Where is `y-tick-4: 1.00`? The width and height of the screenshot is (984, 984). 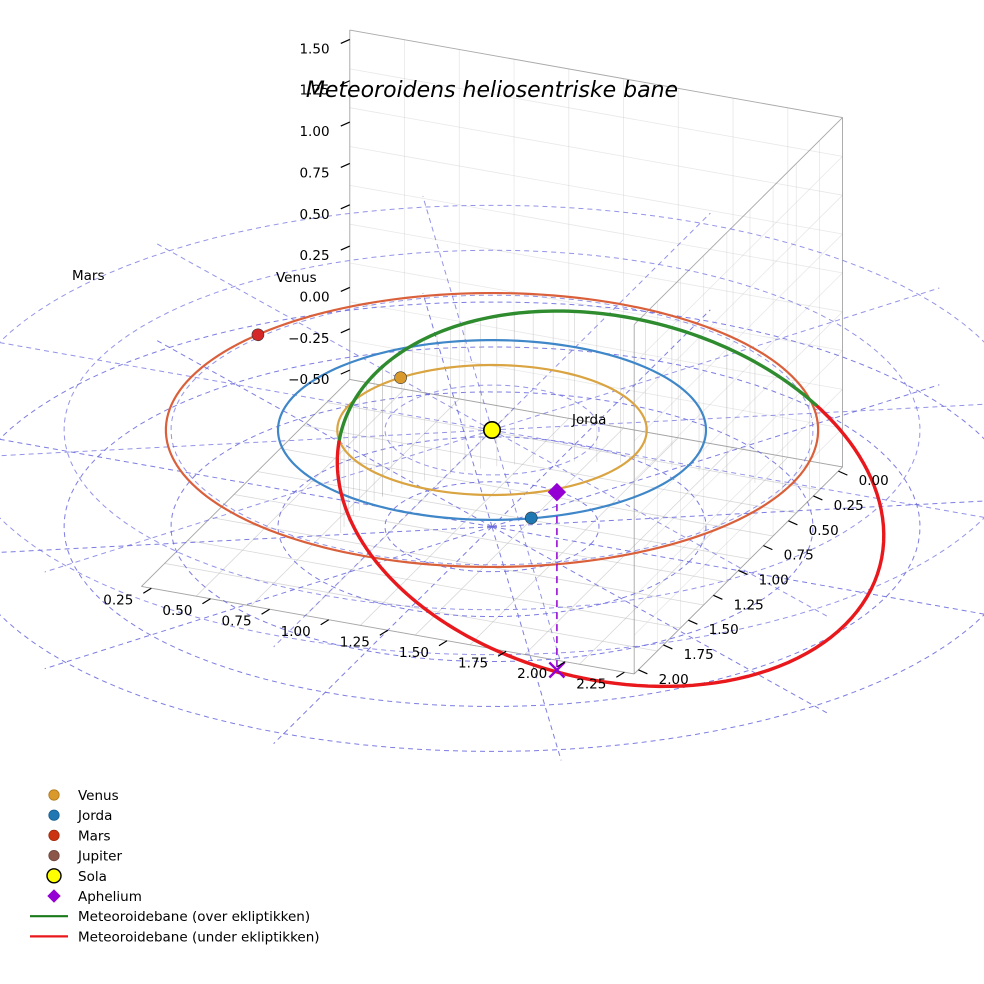
y-tick-4: 1.00 is located at coordinates (774, 580).